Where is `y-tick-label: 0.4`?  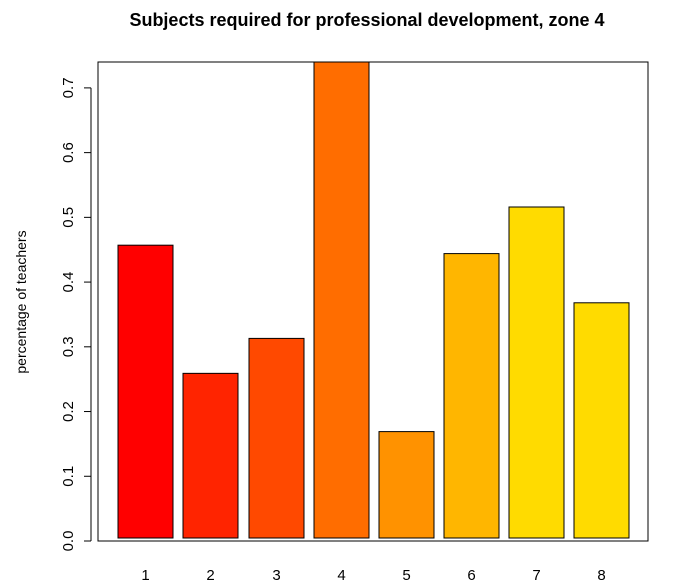 y-tick-label: 0.4 is located at coordinates (68, 282).